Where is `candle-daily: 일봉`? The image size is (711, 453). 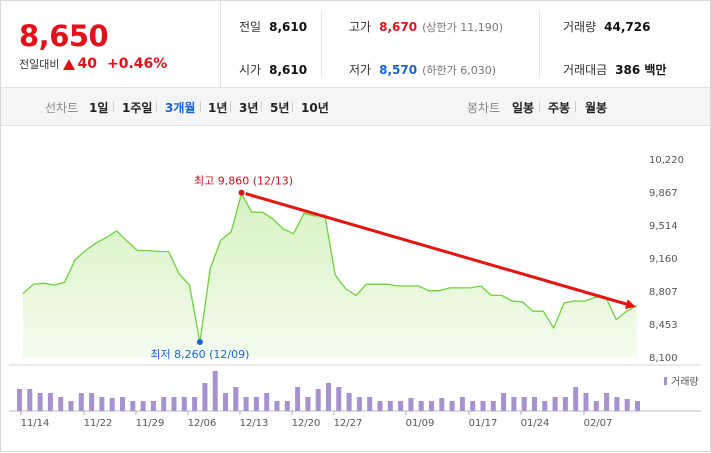
candle-daily: 일봉 is located at coordinates (523, 108).